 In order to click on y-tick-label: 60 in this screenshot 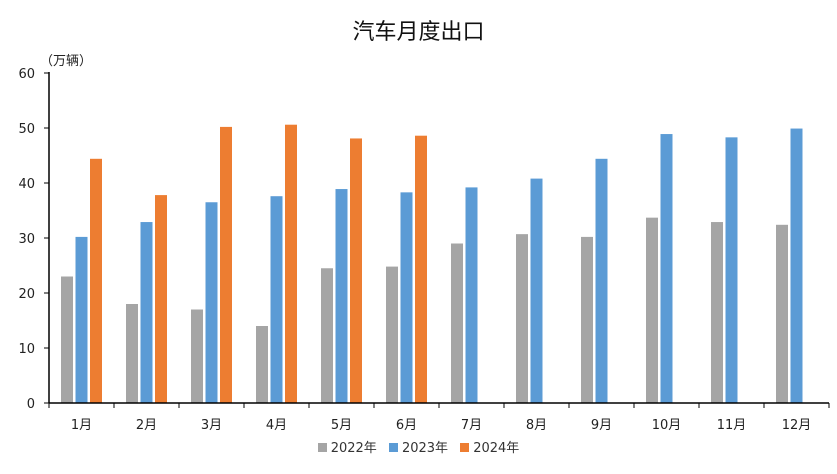, I will do `click(26, 74)`.